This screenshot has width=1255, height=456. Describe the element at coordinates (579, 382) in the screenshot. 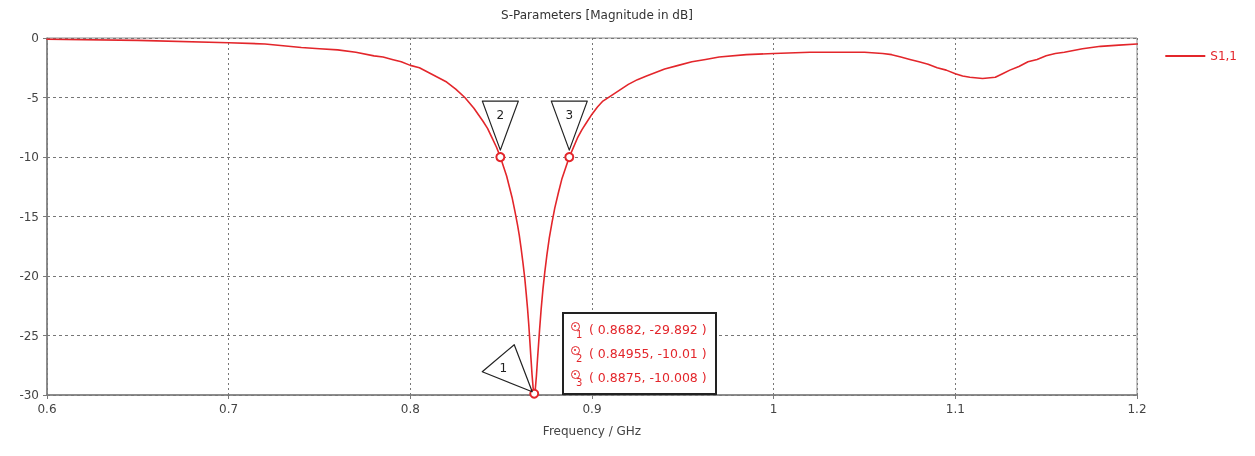

I see `text: 3` at that location.